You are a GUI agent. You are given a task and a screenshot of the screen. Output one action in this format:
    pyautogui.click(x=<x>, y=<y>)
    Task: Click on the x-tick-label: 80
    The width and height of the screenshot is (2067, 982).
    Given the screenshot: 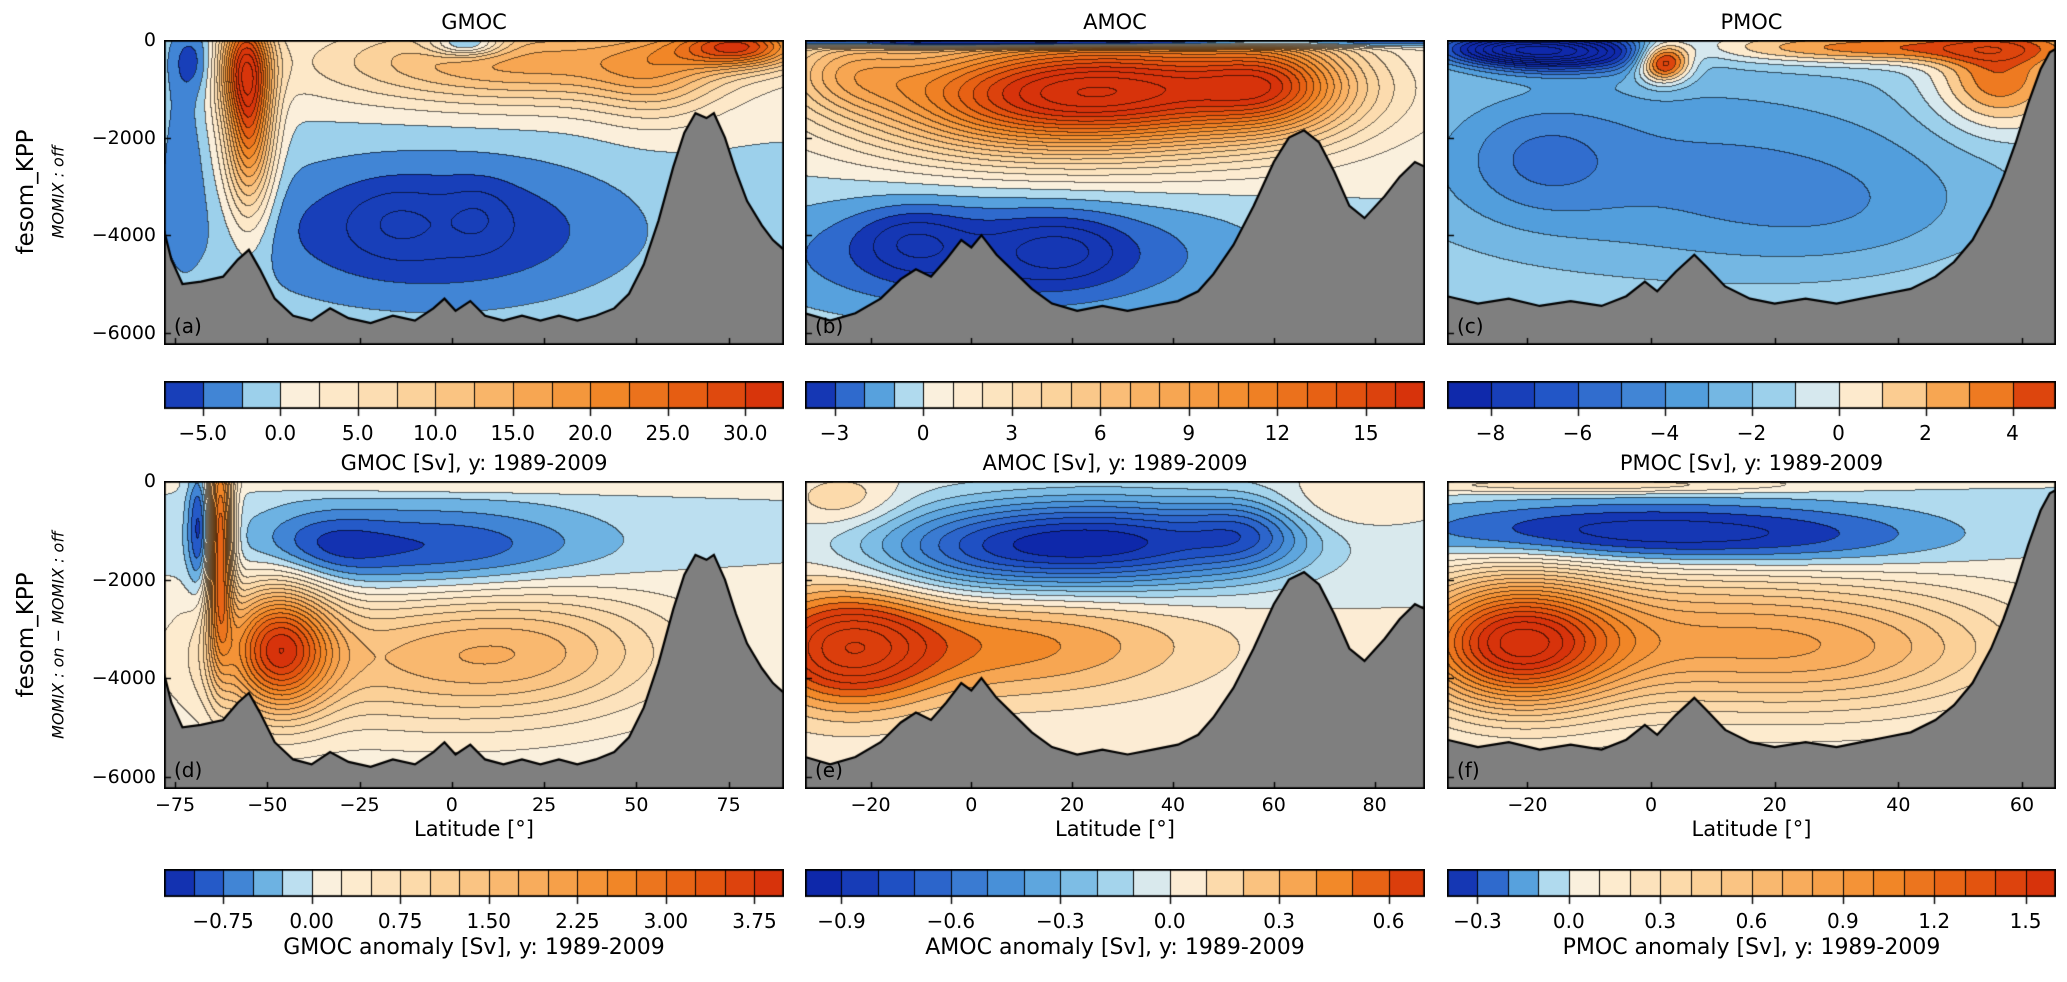 What is the action you would take?
    pyautogui.click(x=1374, y=805)
    